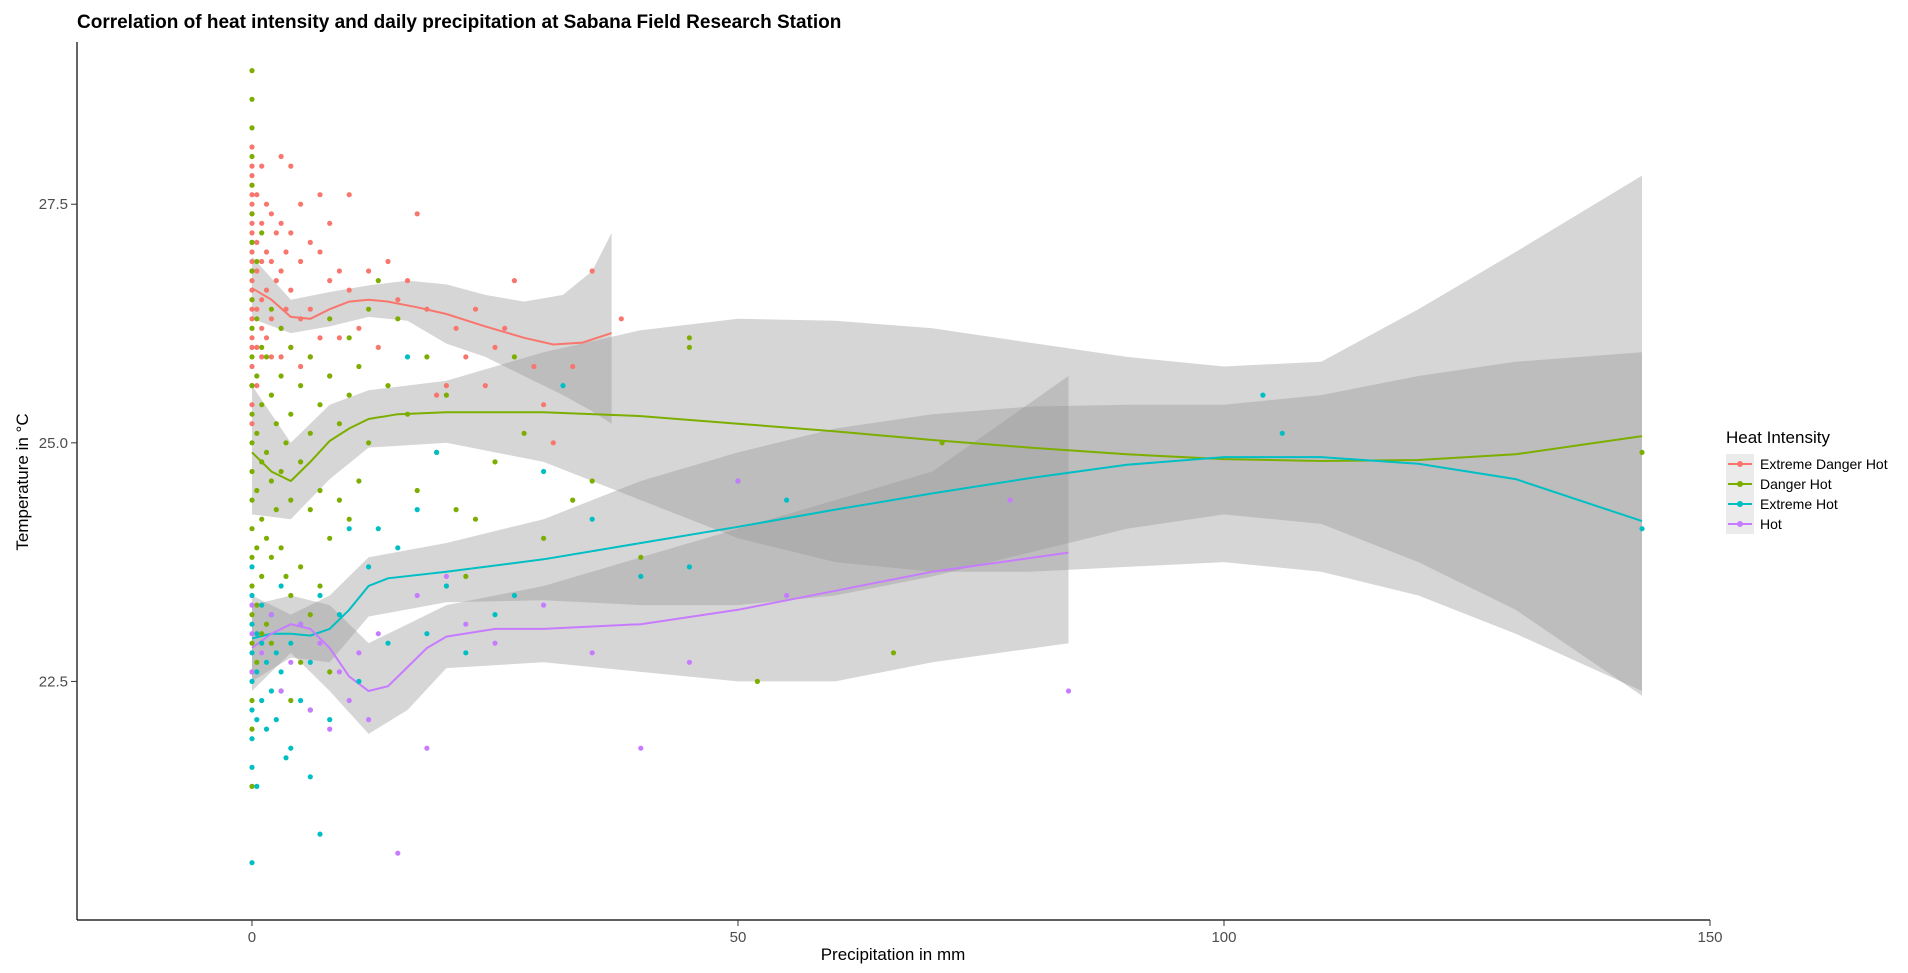  I want to click on legend-title: Heat Intensity, so click(1778, 437).